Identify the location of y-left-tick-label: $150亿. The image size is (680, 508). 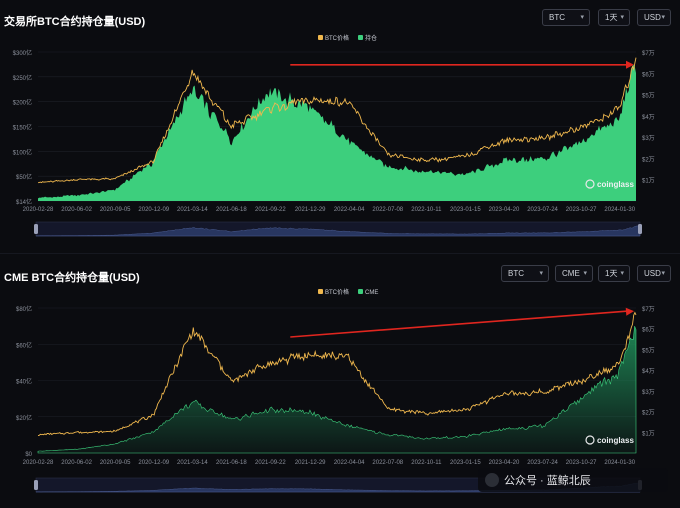
(22, 128).